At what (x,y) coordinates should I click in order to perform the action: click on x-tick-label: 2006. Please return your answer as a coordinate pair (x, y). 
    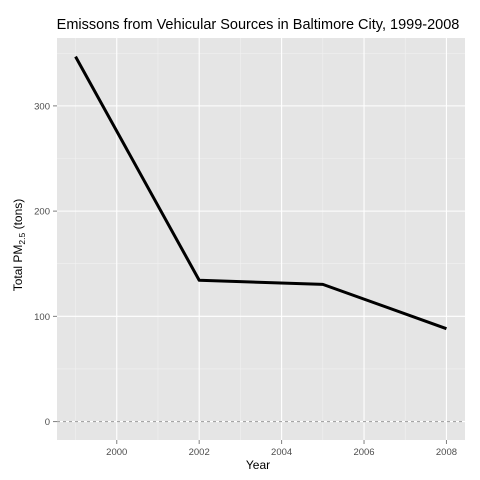
    Looking at the image, I should click on (363, 452).